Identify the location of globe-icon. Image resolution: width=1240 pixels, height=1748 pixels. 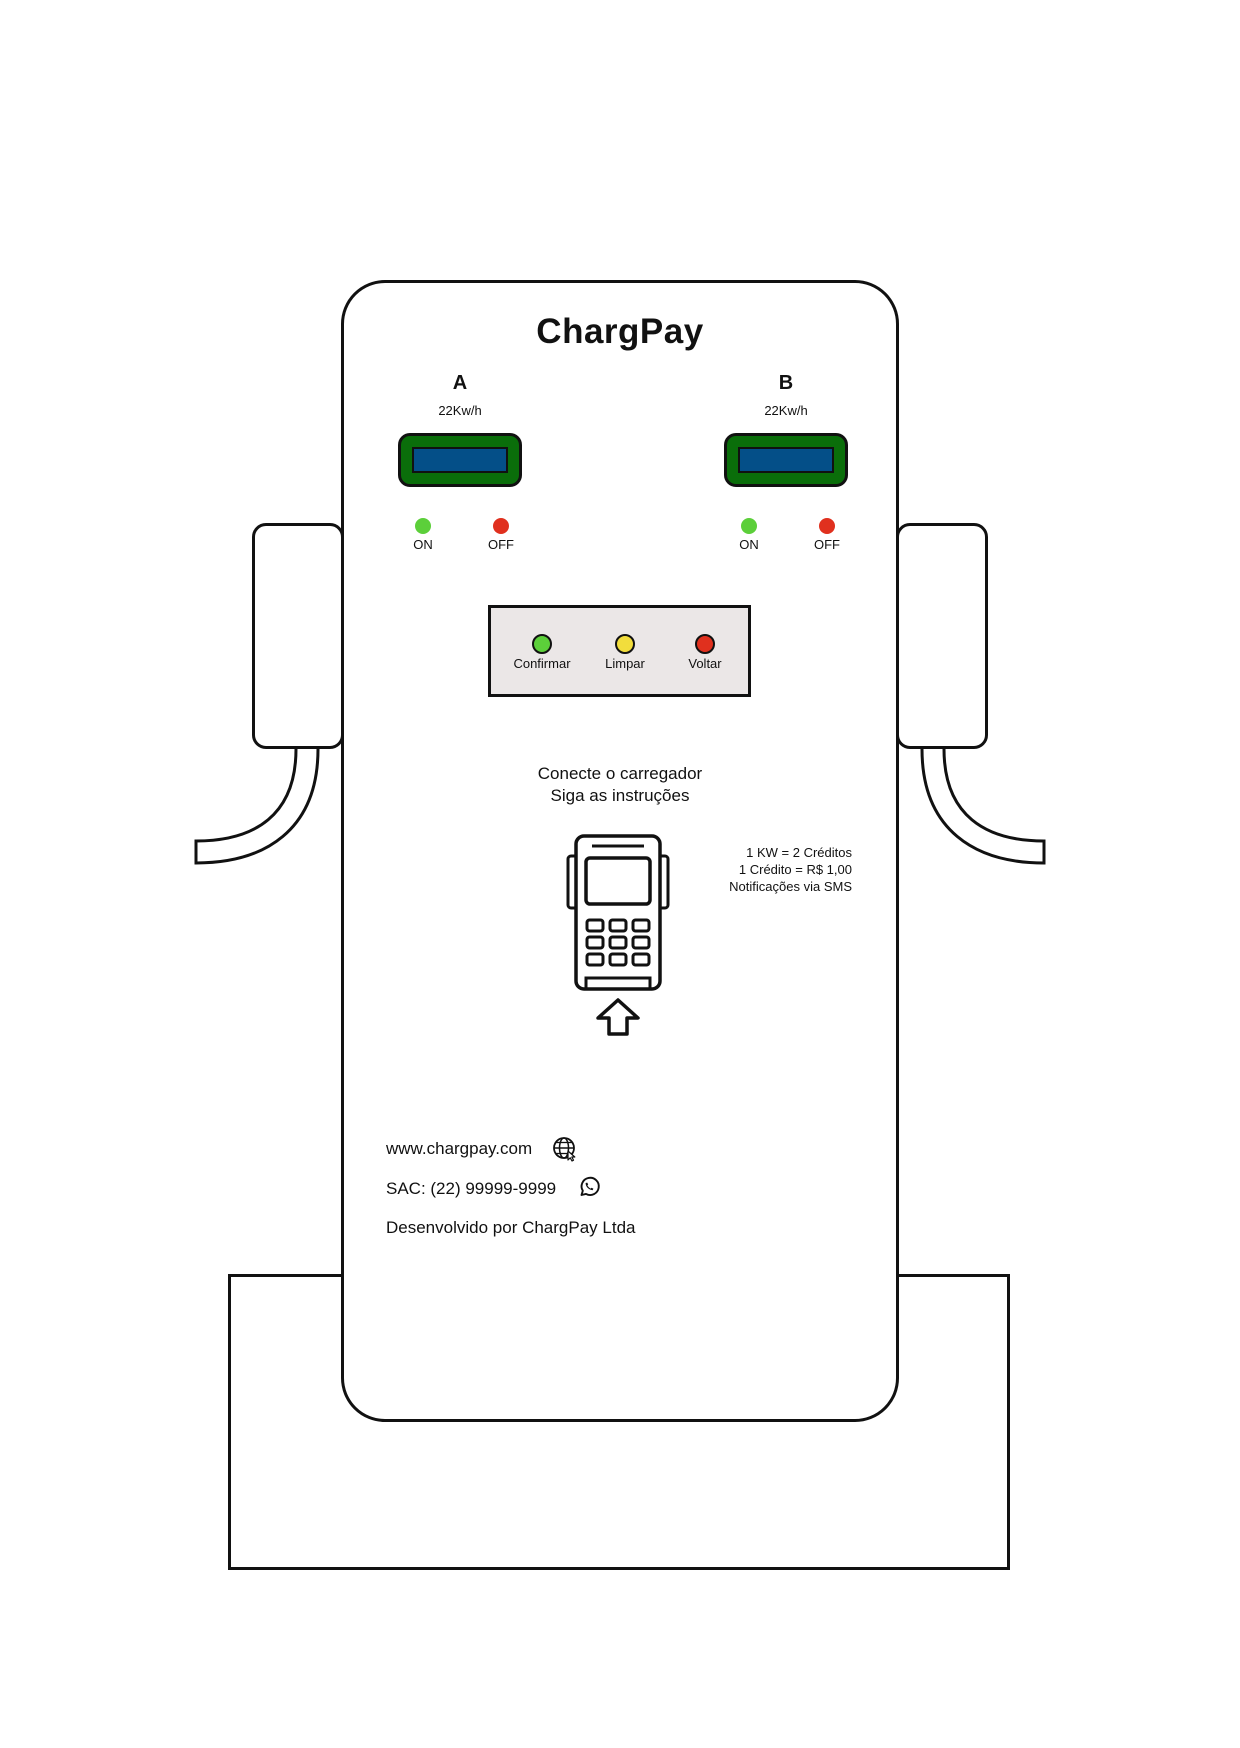
(564, 1149).